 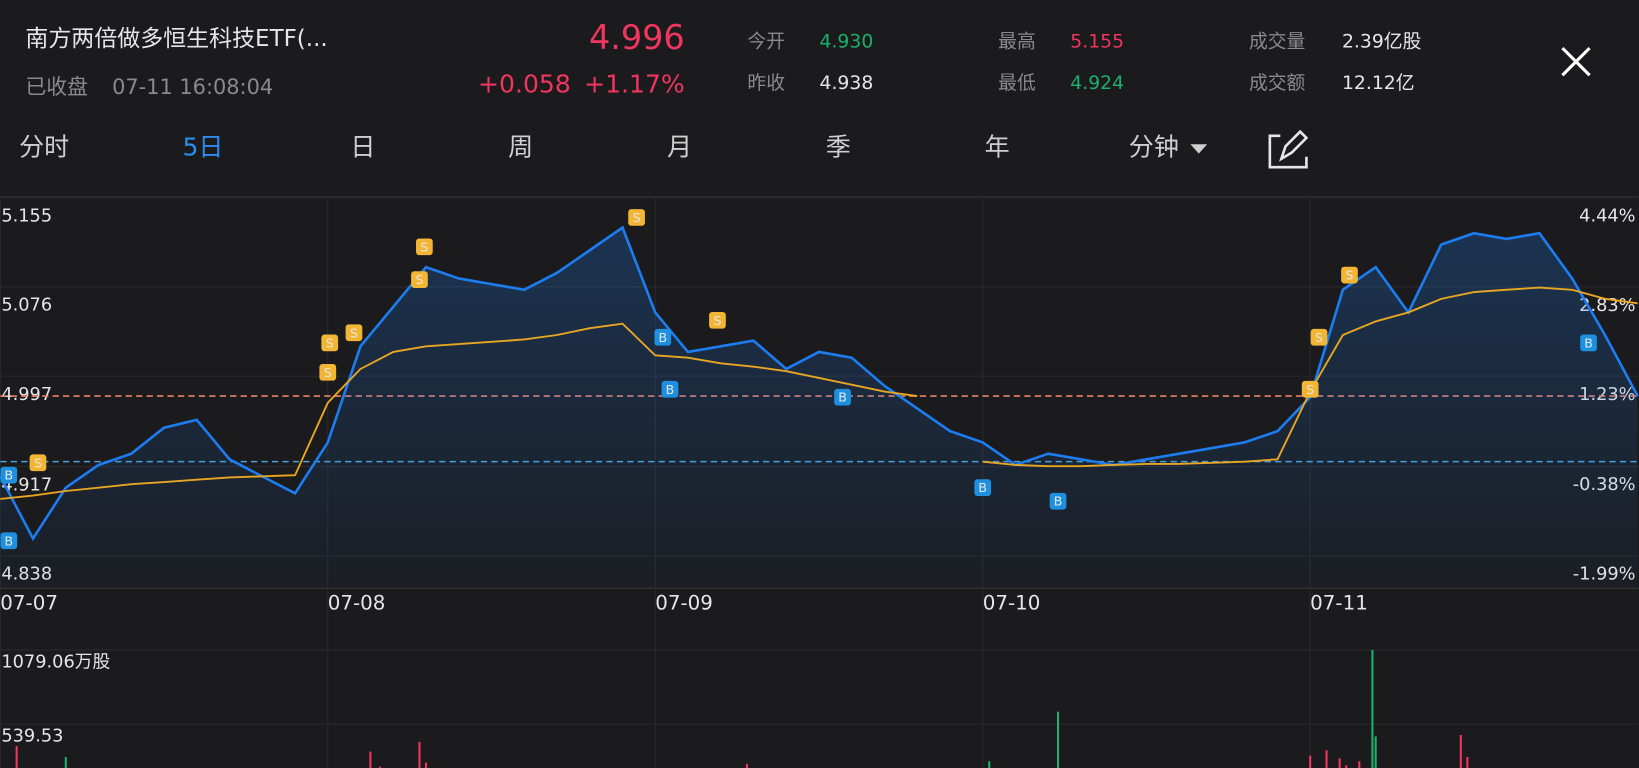 What do you see at coordinates (1288, 149) in the screenshot?
I see `draw-icon` at bounding box center [1288, 149].